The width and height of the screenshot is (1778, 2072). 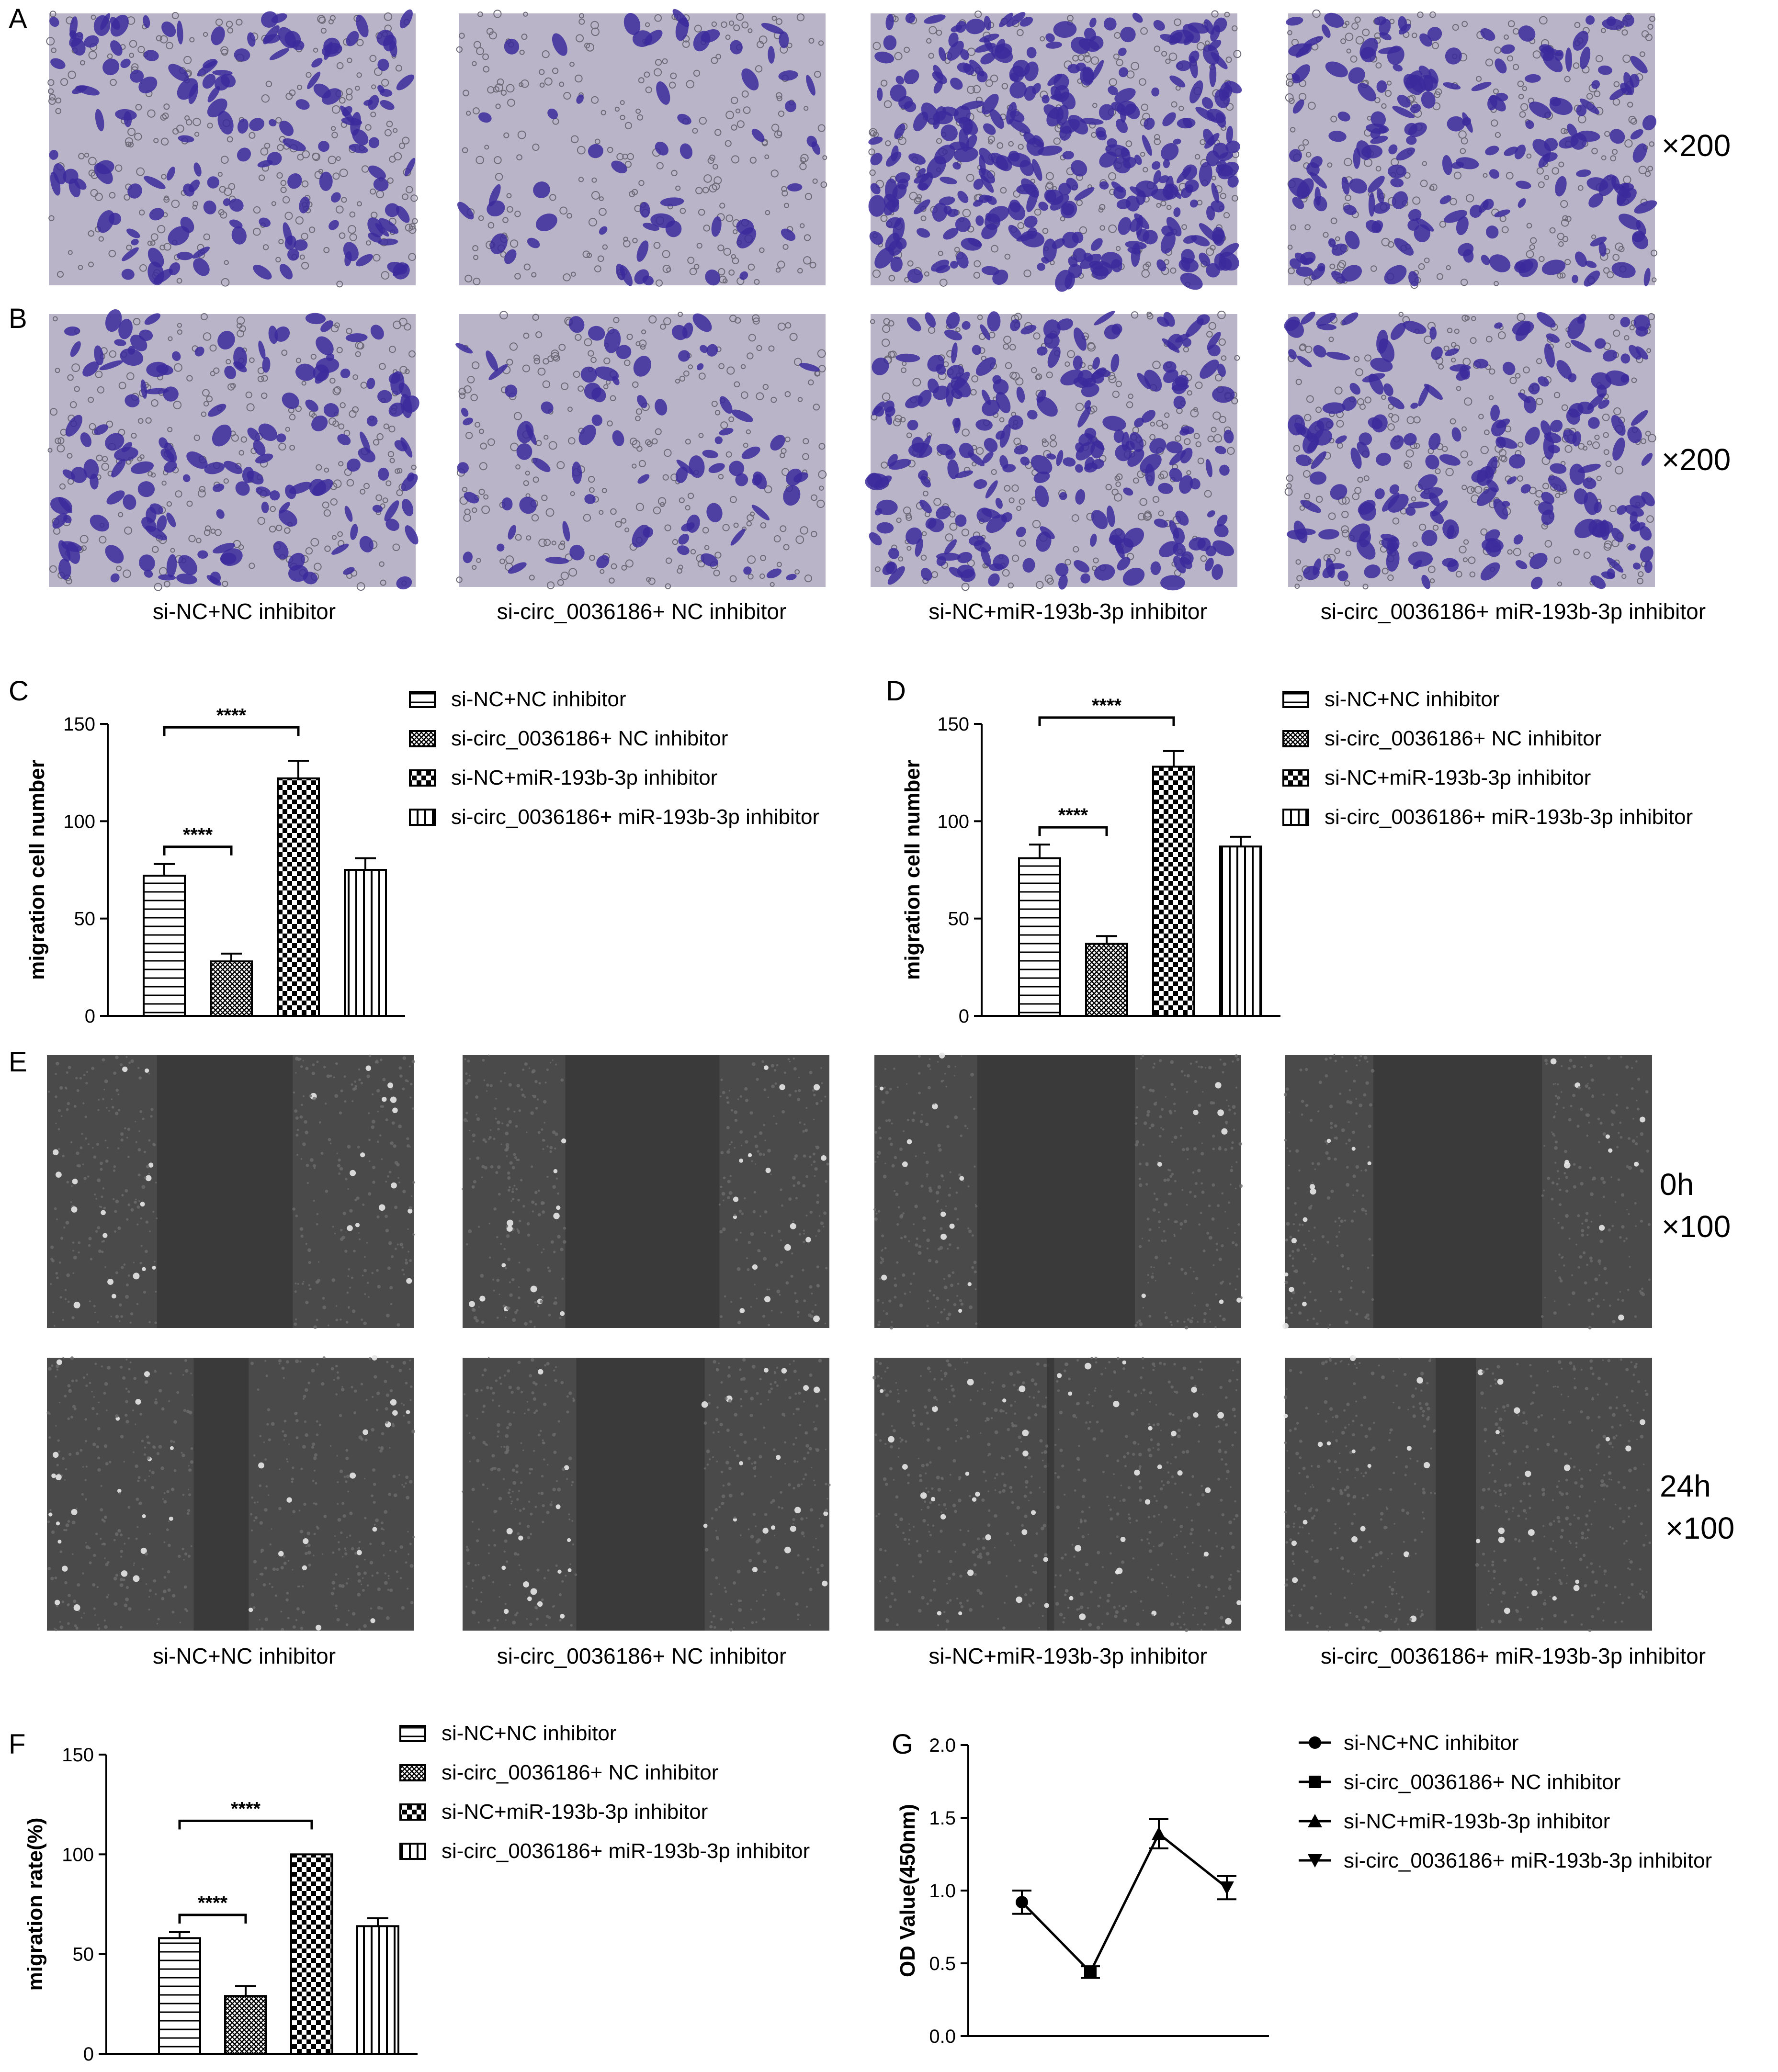 I want to click on caption-b-group-3: si-NC+miR-193b-3p inhibitor, so click(x=1068, y=612).